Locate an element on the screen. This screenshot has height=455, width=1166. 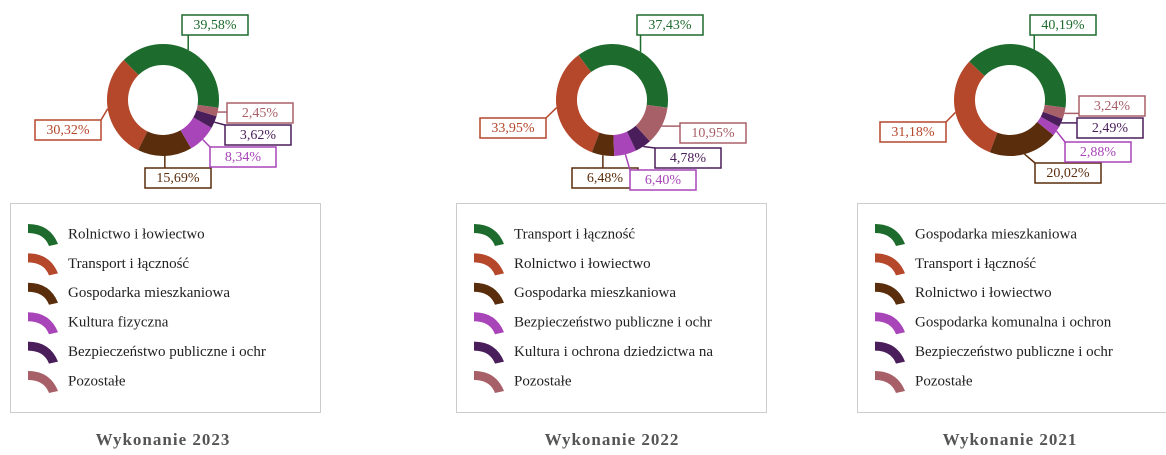
data-label: 31,18% is located at coordinates (913, 132).